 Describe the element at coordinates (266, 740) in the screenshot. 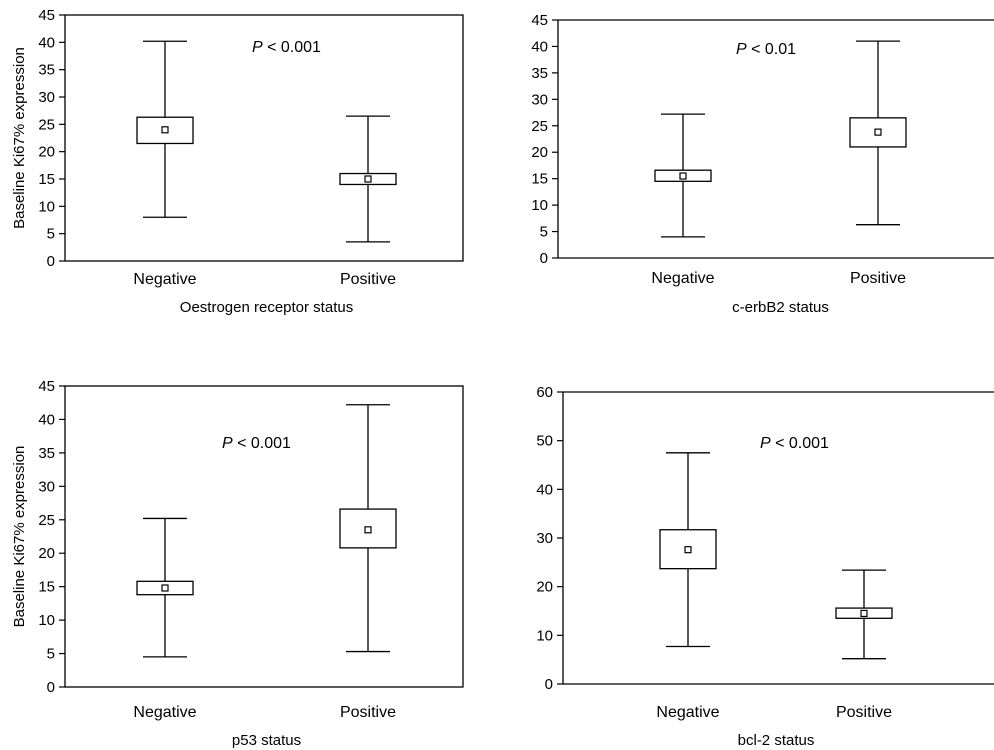

I see `x-axis-label: p53 status` at that location.